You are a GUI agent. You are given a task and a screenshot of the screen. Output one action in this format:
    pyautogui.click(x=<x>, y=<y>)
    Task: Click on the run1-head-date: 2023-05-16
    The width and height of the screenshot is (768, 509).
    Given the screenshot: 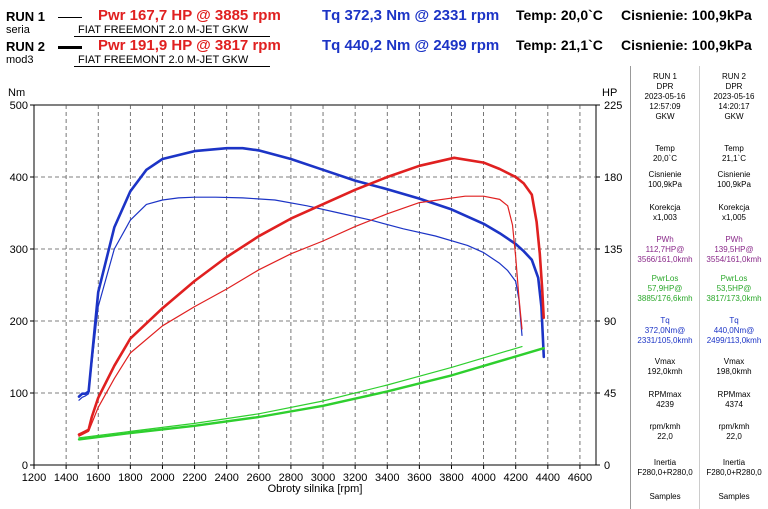 What is the action you would take?
    pyautogui.click(x=665, y=96)
    